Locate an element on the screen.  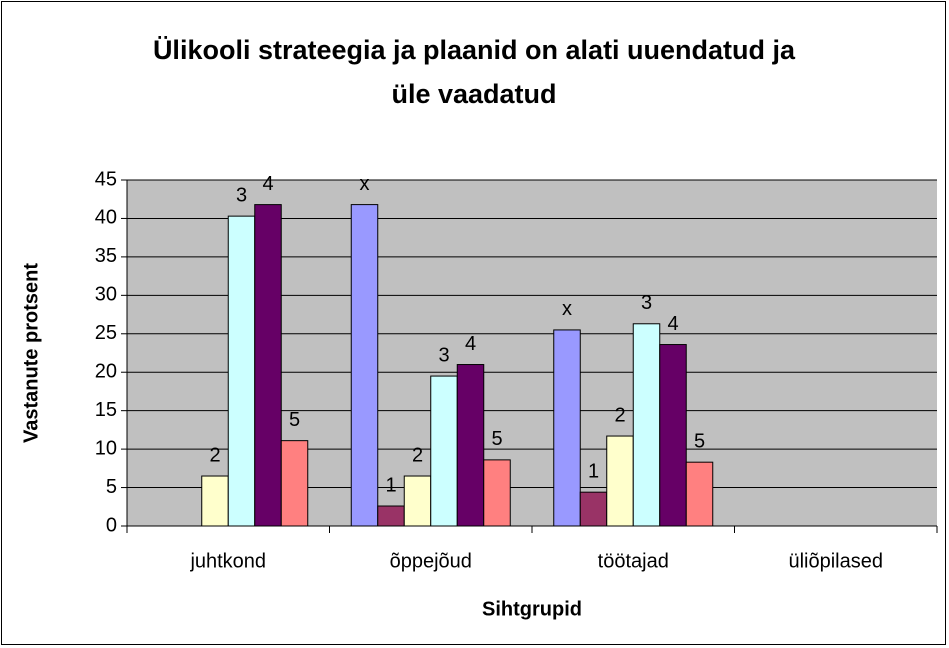
y-tick-label: 0 is located at coordinates (111, 525).